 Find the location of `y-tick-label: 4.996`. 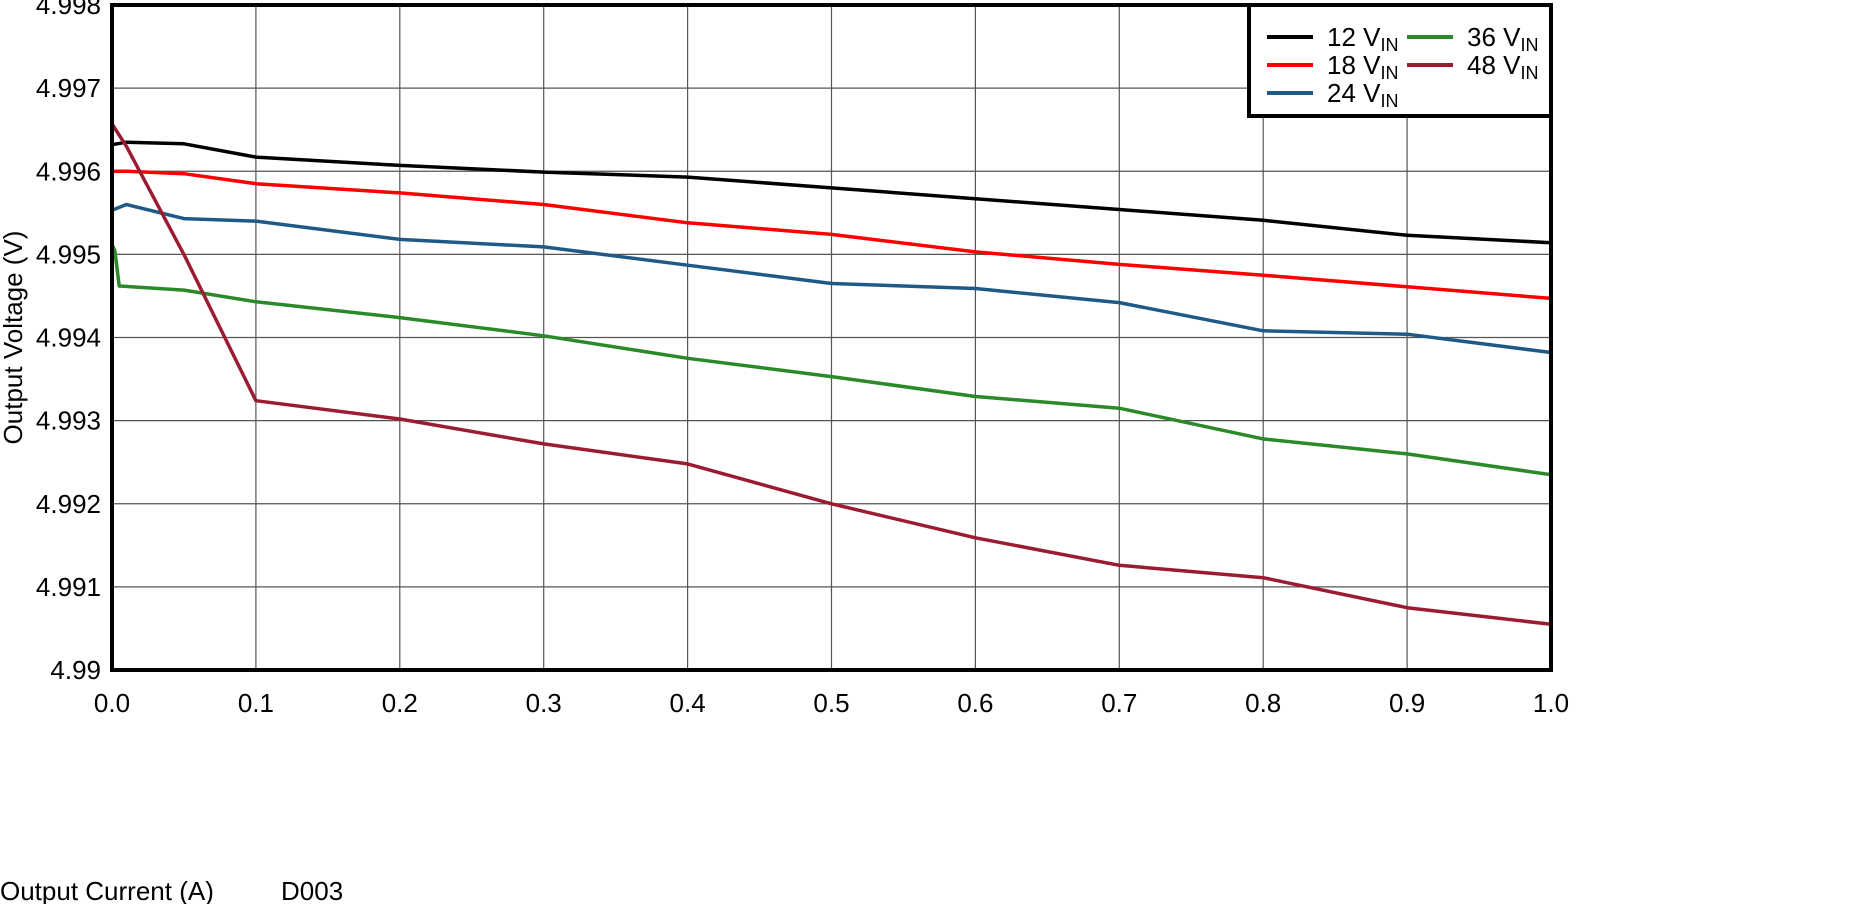

y-tick-label: 4.996 is located at coordinates (68, 171).